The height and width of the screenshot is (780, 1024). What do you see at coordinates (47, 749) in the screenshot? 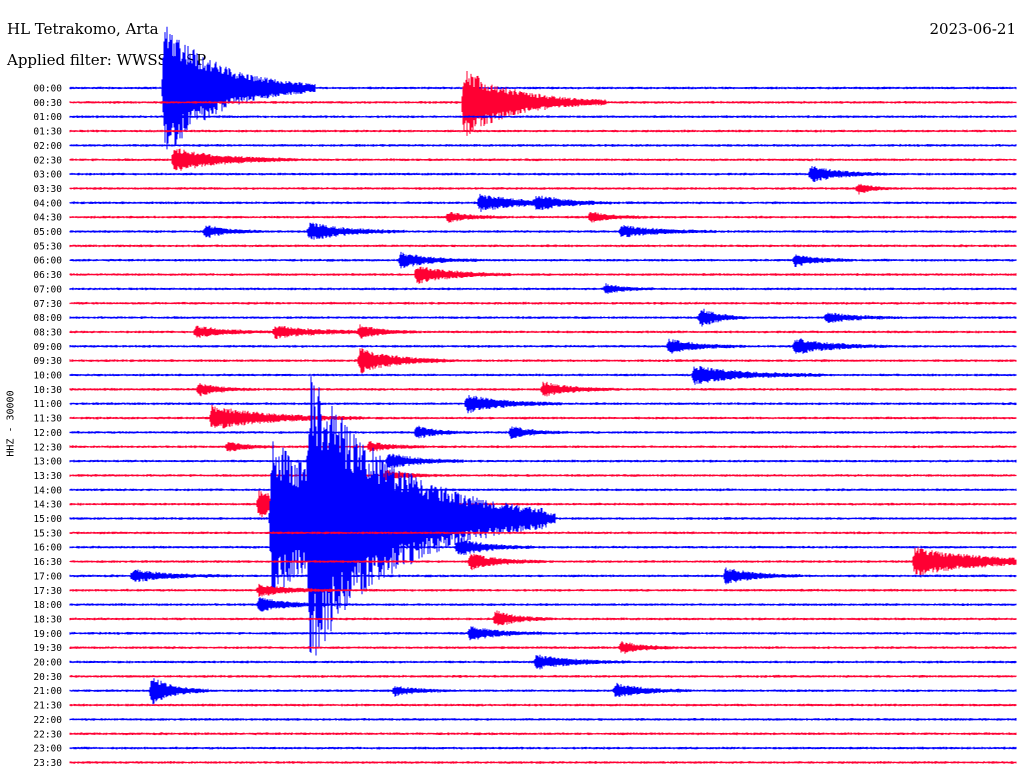
I see `row-time-label: 23:00` at bounding box center [47, 749].